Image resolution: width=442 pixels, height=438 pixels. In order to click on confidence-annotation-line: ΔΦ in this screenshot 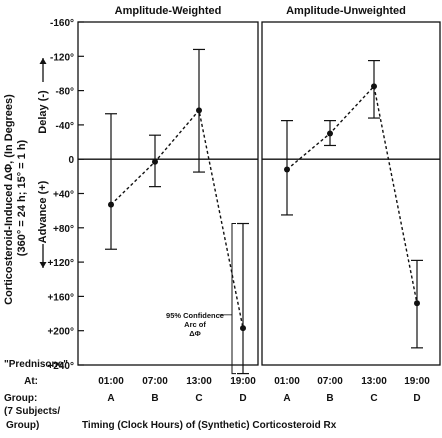, I will do `click(195, 333)`.